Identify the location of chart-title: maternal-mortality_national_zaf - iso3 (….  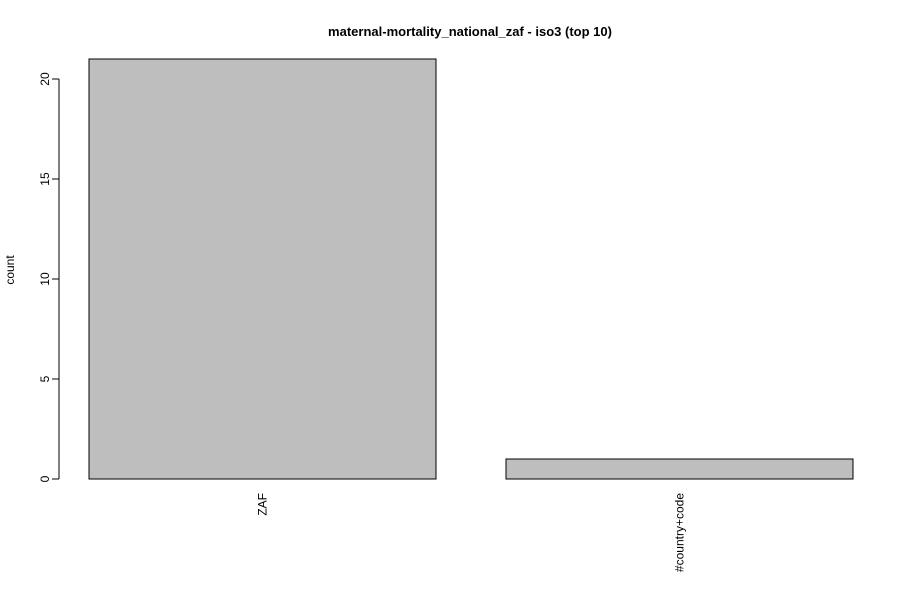
(470, 31).